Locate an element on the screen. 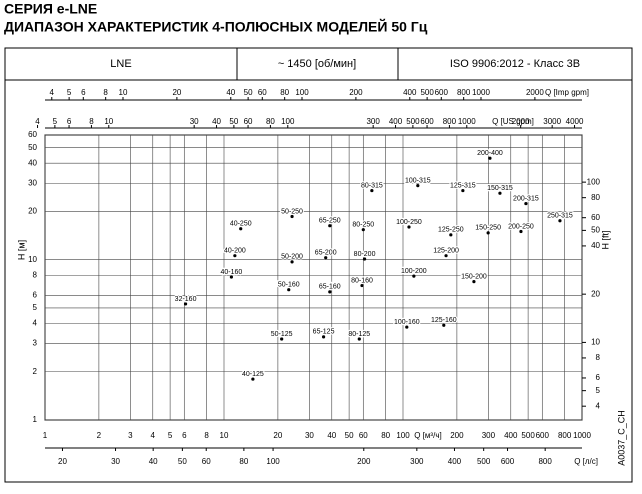 The image size is (642, 494). axis-tick-label: 4000 is located at coordinates (575, 121).